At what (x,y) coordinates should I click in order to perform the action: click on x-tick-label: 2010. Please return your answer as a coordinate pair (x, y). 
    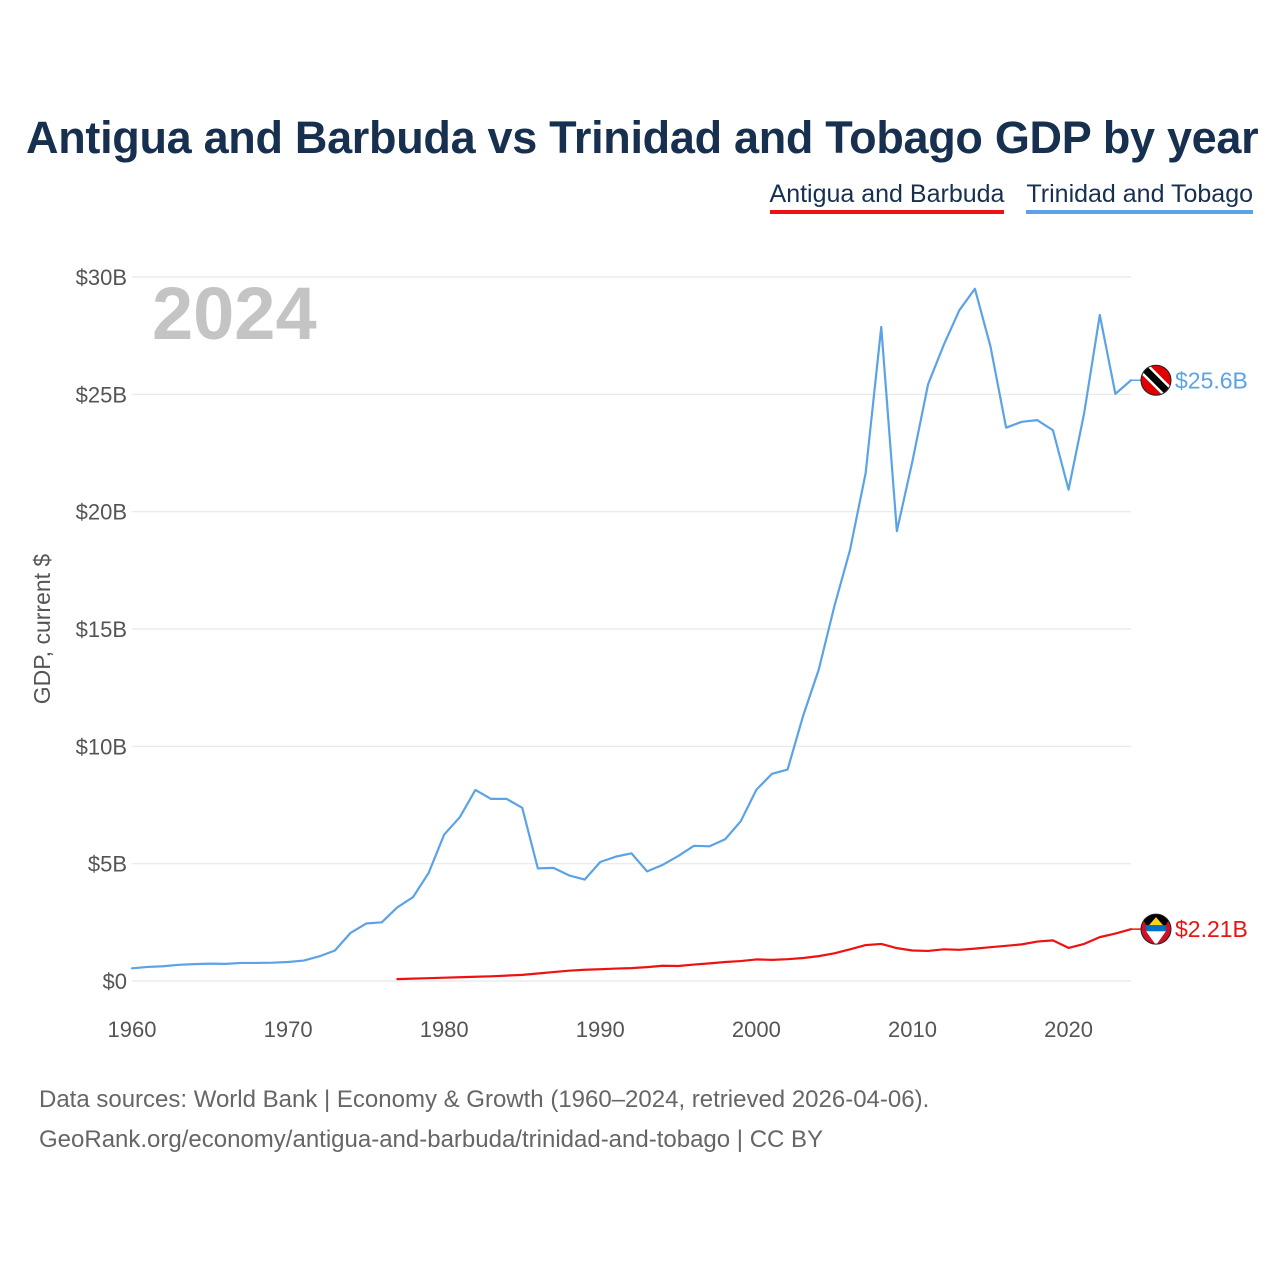
    Looking at the image, I should click on (912, 1029).